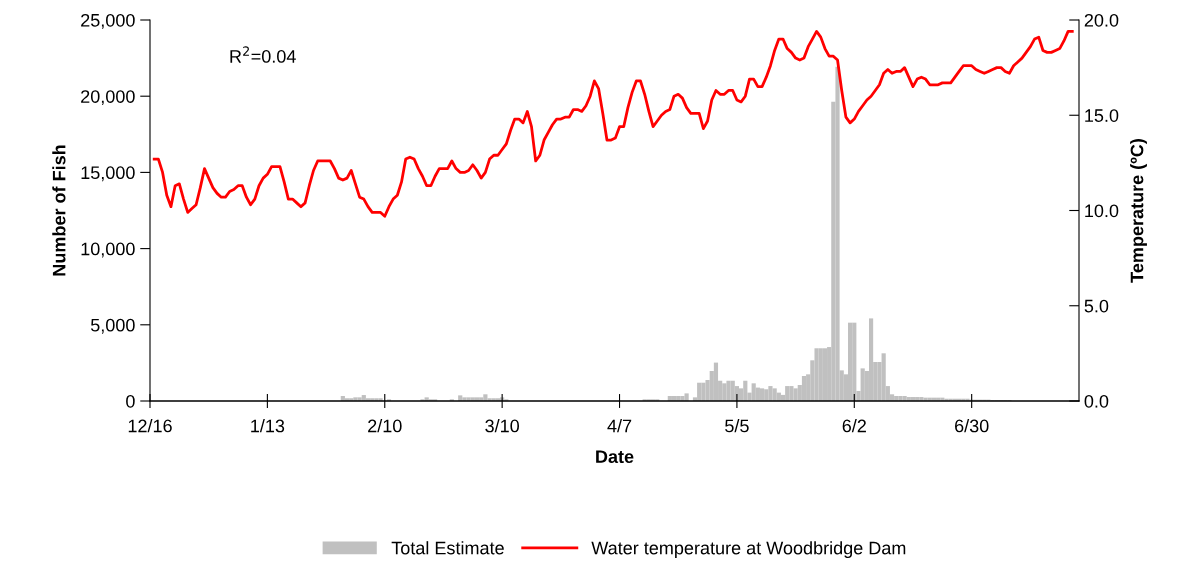 This screenshot has width=1197, height=567. I want to click on y2-tick-label: 0.0, so click(1096, 401).